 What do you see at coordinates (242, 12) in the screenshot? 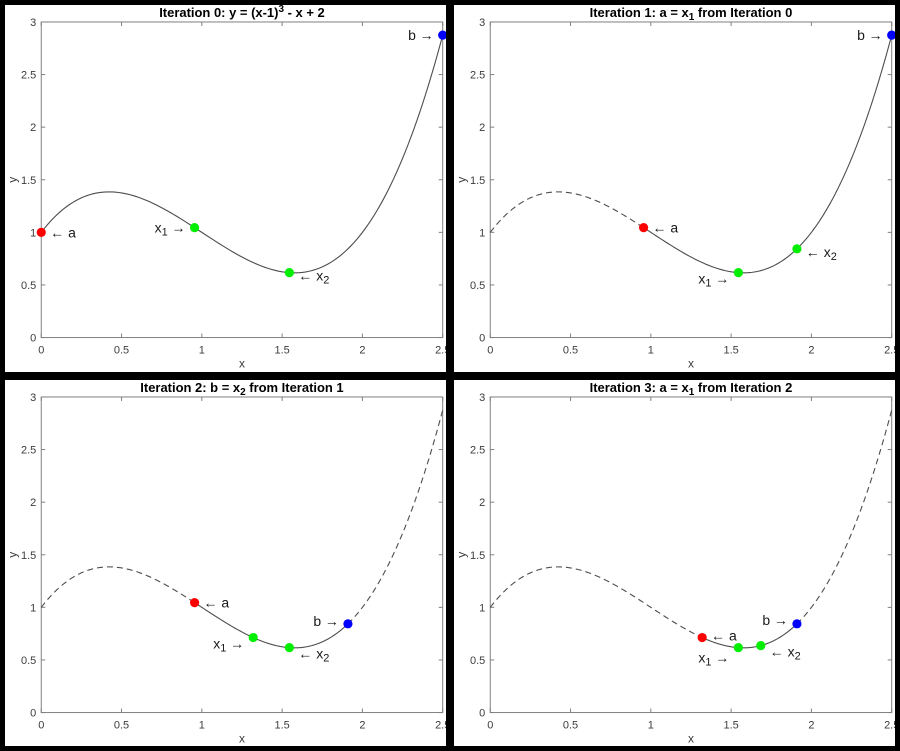
I see `plot-title: Iteration 0: y = (x-1)3 - x + 2` at bounding box center [242, 12].